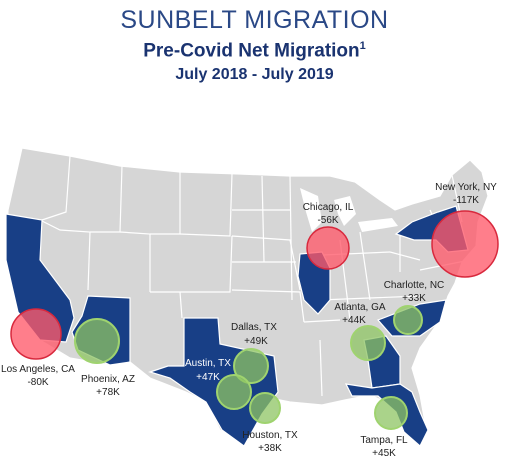 Image resolution: width=509 pixels, height=465 pixels. Describe the element at coordinates (354, 320) in the screenshot. I see `city-value-atlanta: +44K` at that location.